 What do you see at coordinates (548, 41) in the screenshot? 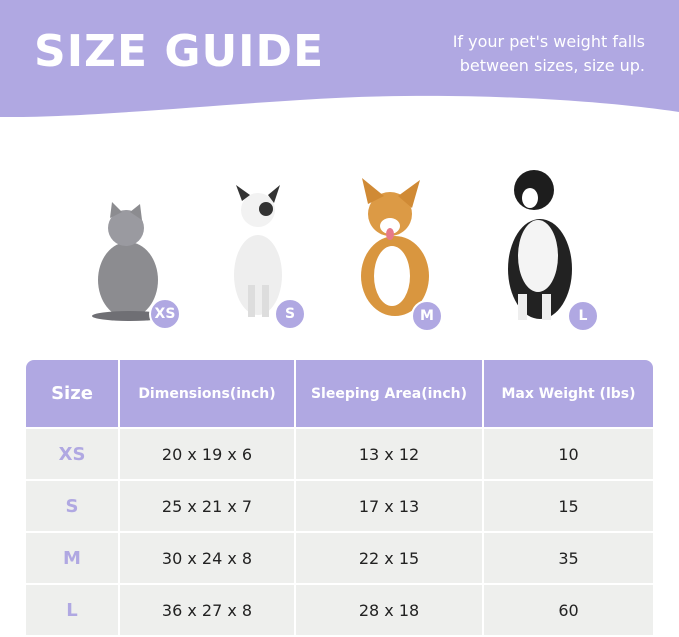
I see `sizing-note-line: If your pet's weight falls` at bounding box center [548, 41].